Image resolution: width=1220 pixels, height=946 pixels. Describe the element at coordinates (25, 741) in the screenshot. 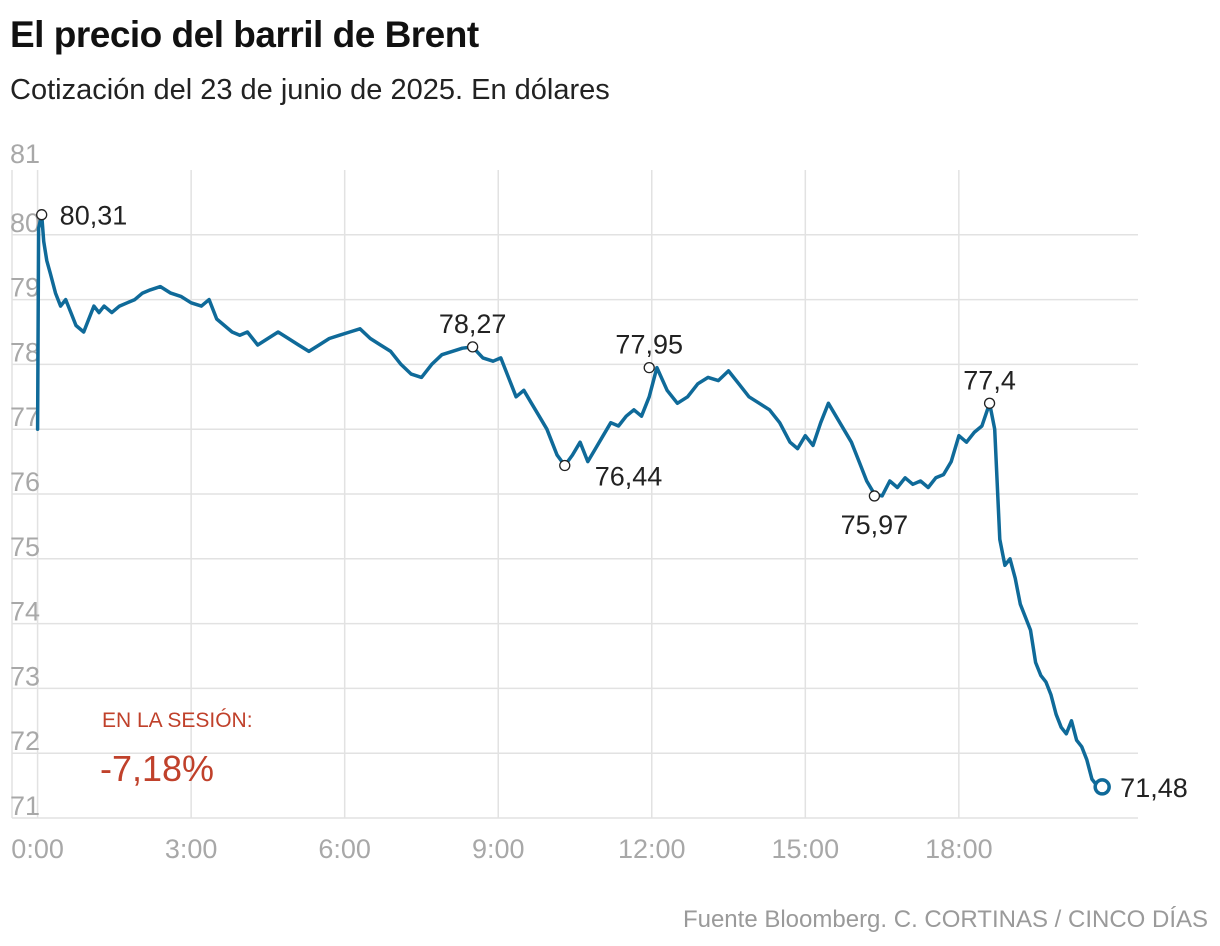

I see `y-tick-label: 72` at that location.